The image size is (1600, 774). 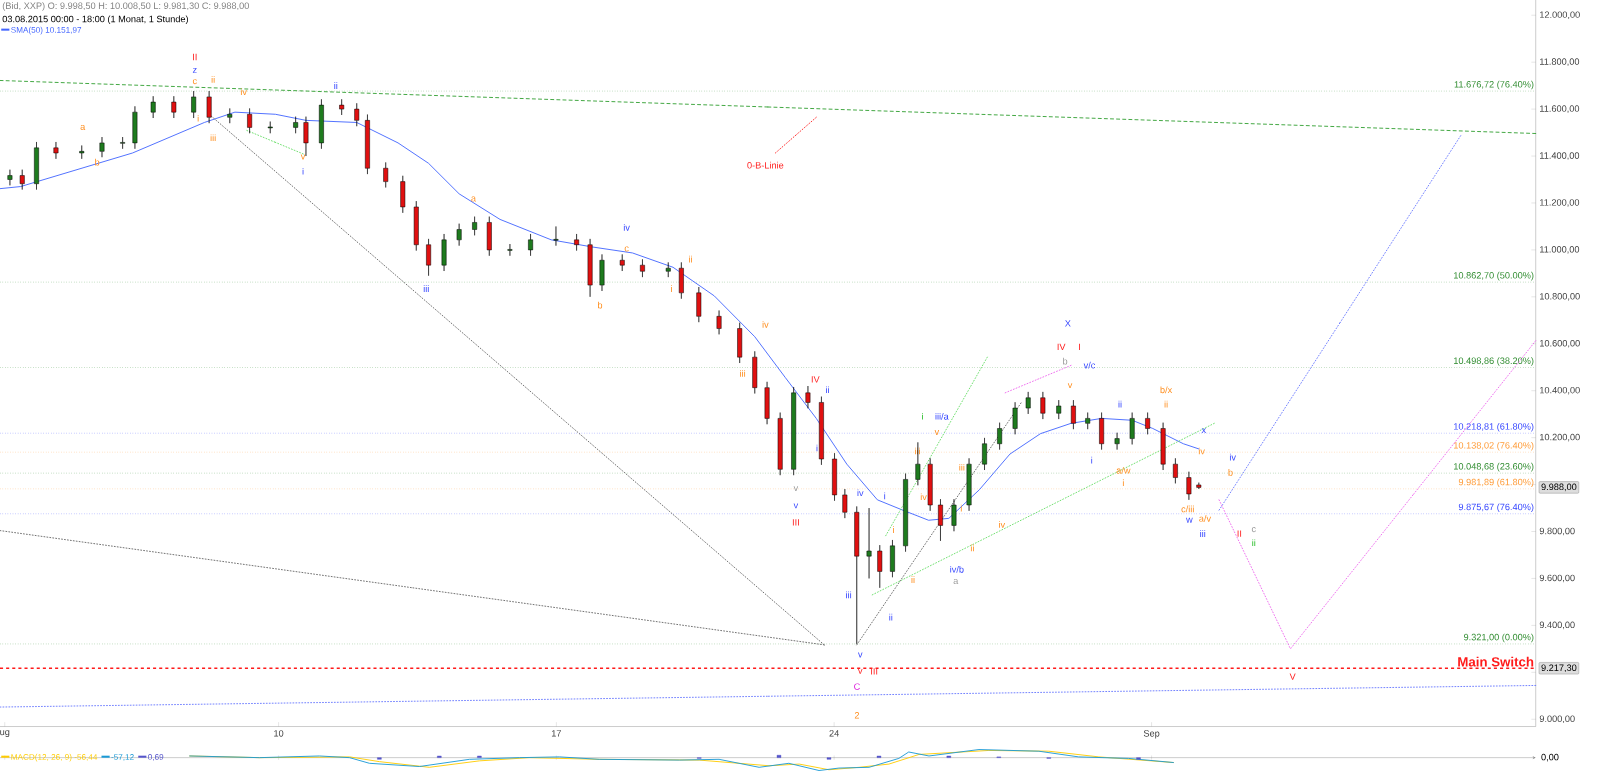 I want to click on chart-title: (Bid, XXP) O: 9.998,50 H: 10.008,50 L: 9.981,30 C: 9.988,00, so click(x=125, y=6).